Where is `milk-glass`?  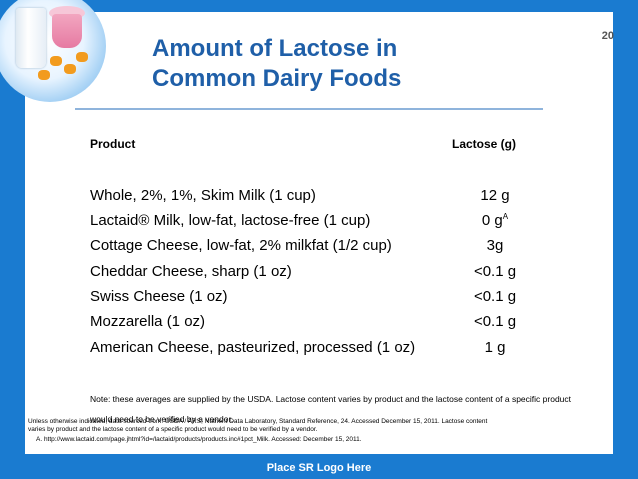
milk-glass is located at coordinates (31, 38).